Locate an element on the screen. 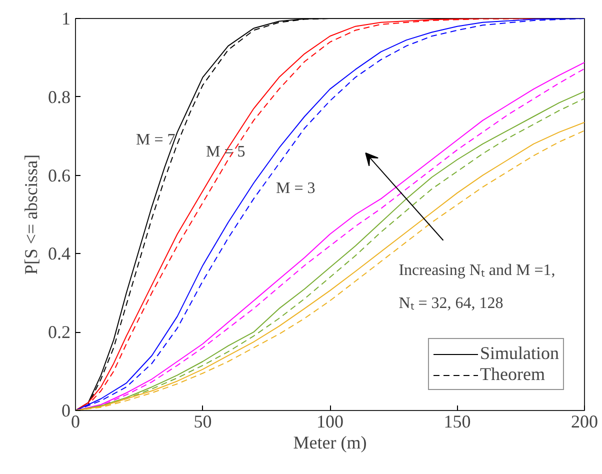 The width and height of the screenshot is (602, 474). x-tick-label: 150 is located at coordinates (457, 422).